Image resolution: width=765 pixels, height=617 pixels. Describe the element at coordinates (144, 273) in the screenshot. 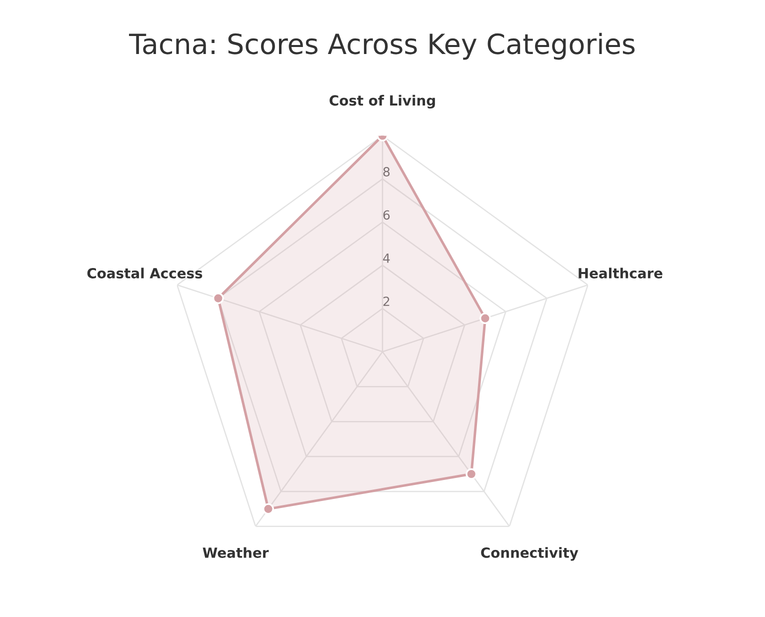

I see `spoke-label: Coastal Access` at that location.